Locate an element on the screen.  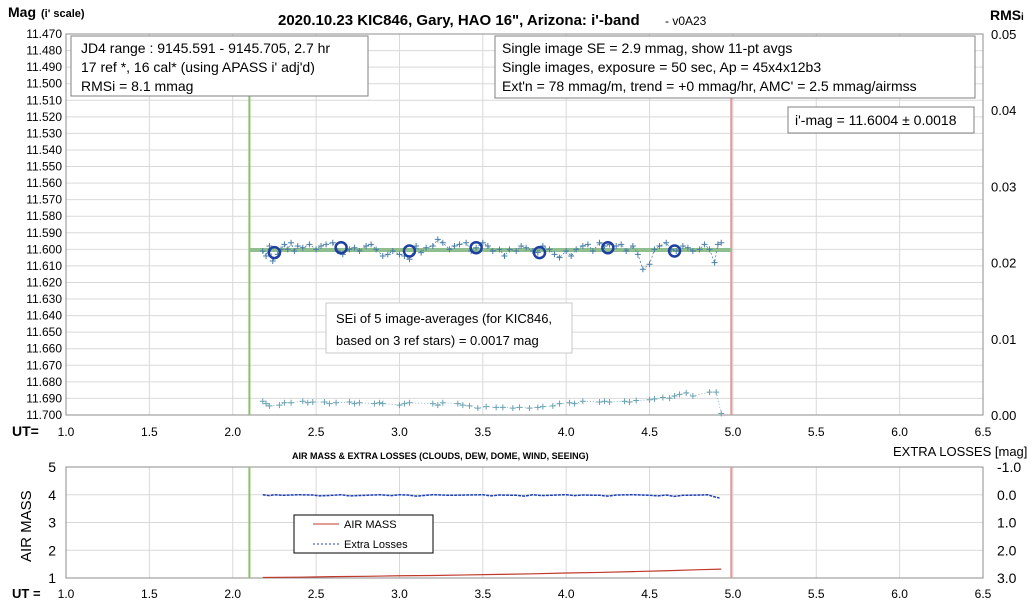
info-left-line-2: 17 ref *, 16 cal* (using APASS i' adj'd) is located at coordinates (198, 67).